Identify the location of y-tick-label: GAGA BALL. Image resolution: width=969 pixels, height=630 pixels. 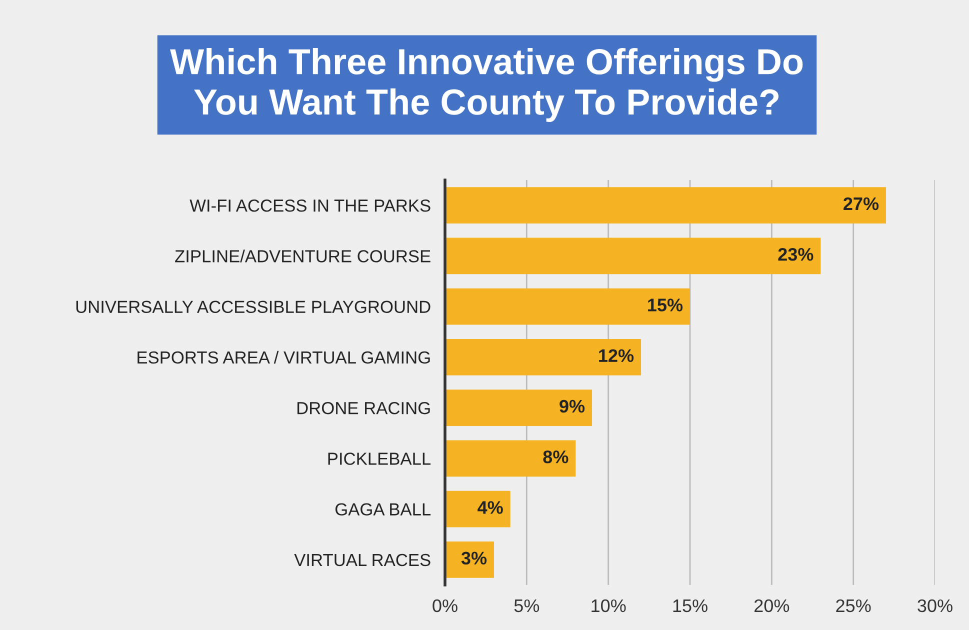
(383, 509).